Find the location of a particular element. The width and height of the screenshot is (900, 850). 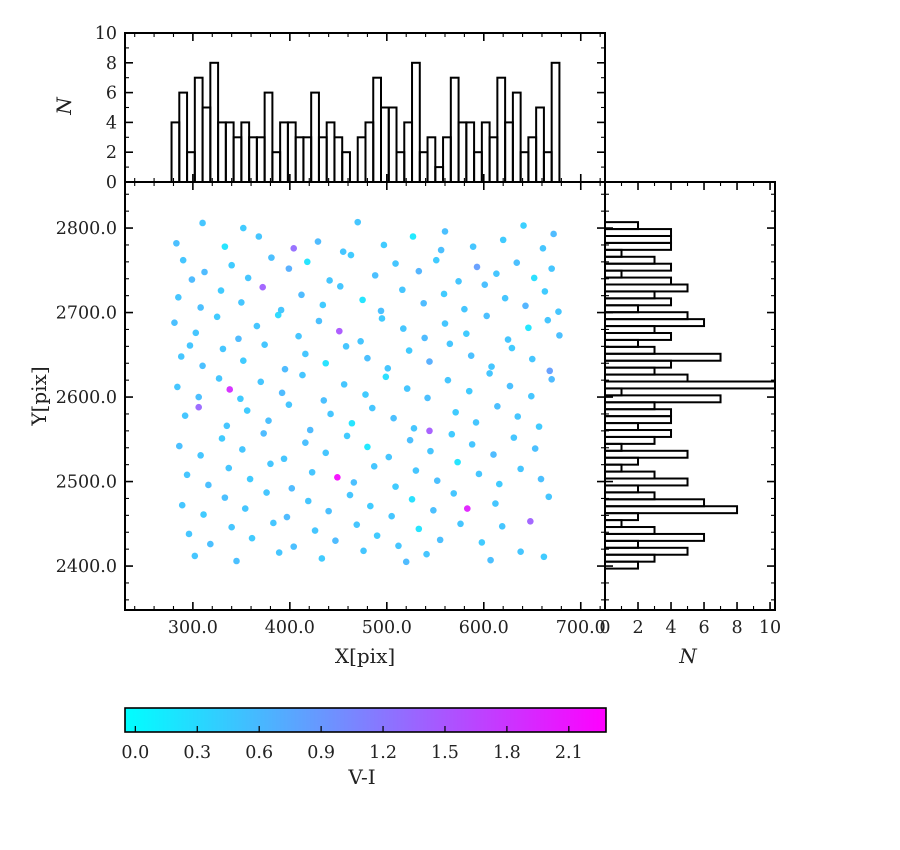

svg-text: 300.0 is located at coordinates (193, 628).